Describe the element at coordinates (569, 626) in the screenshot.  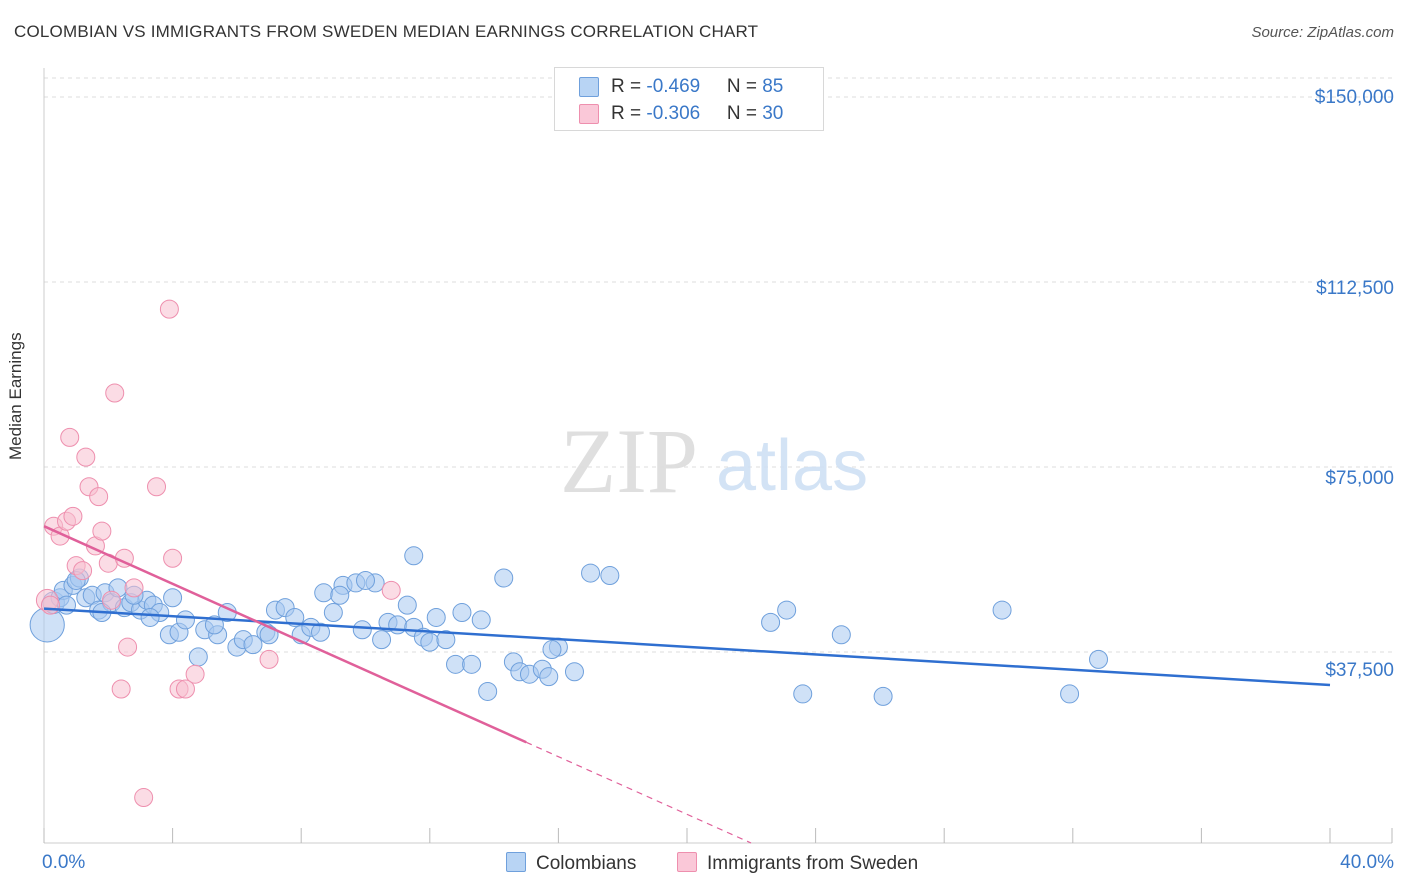
I see `series-blue` at that location.